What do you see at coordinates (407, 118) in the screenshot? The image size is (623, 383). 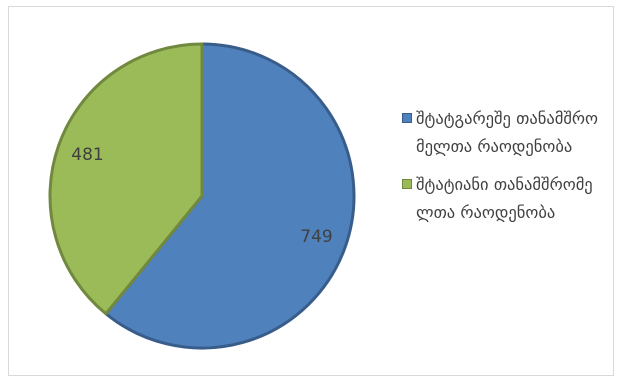 I see `legend-swatch-outsourced` at bounding box center [407, 118].